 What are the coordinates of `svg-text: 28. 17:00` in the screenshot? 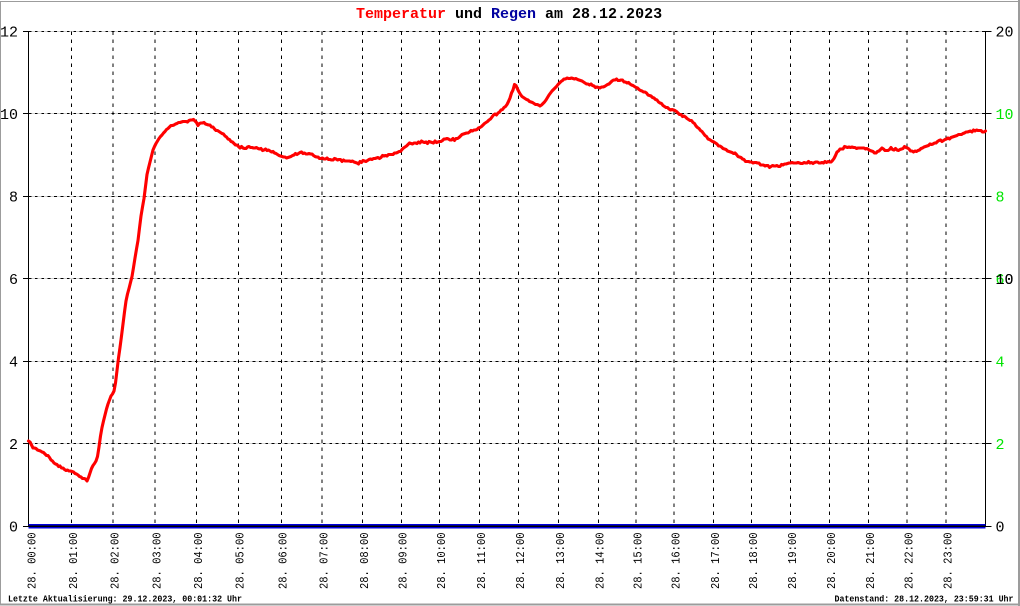 It's located at (716, 561).